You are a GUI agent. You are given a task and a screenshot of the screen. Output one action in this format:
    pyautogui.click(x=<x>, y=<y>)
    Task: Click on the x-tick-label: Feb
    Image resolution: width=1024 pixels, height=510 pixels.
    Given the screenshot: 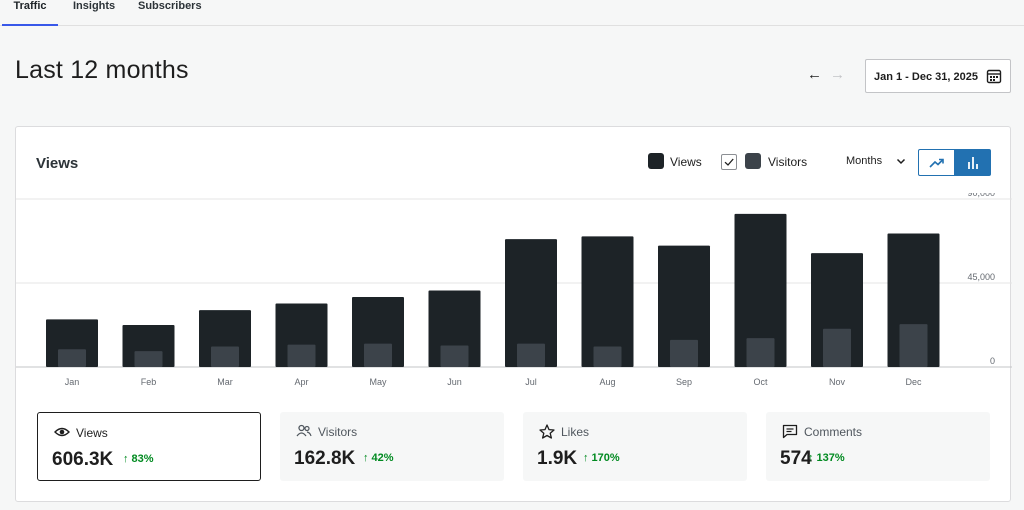 What is the action you would take?
    pyautogui.click(x=149, y=382)
    